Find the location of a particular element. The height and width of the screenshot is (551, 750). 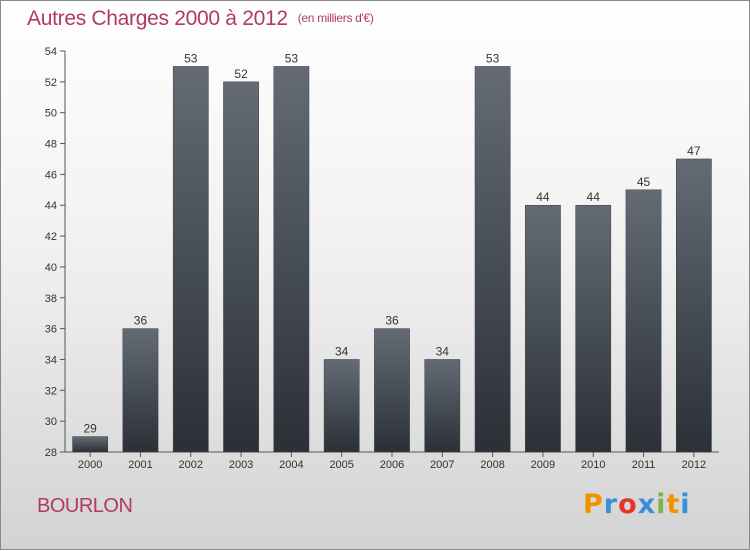

x-tick-label: 2012 is located at coordinates (694, 465).